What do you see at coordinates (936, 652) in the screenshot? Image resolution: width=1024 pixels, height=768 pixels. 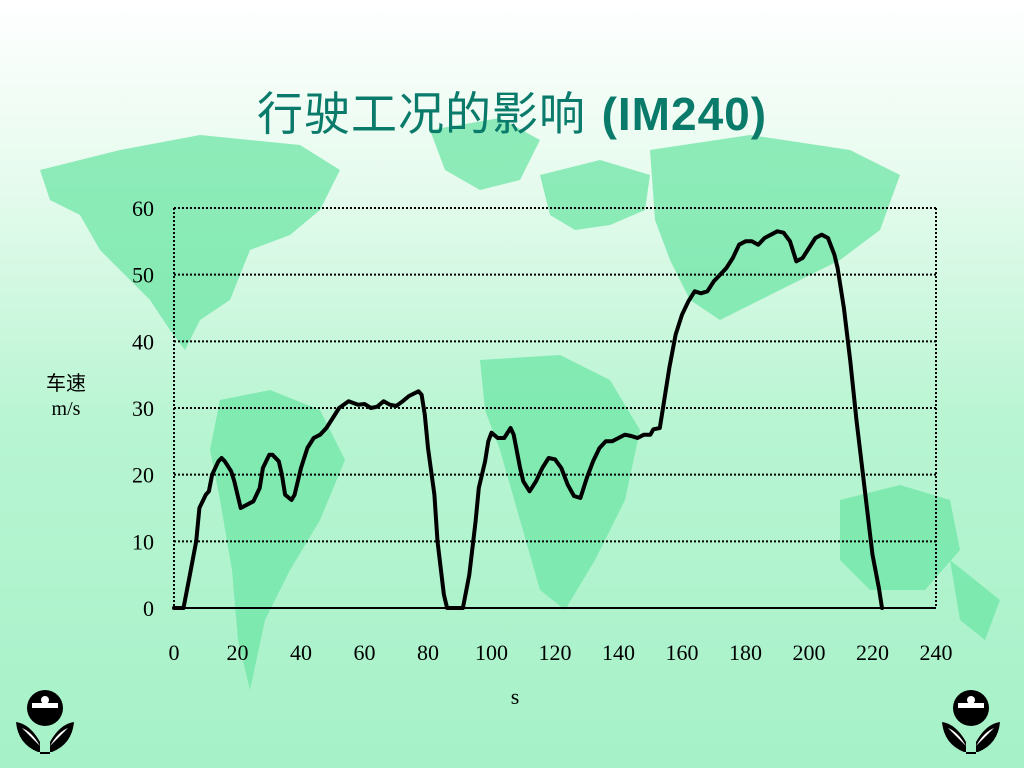 I see `x-tick-label: 240` at bounding box center [936, 652].